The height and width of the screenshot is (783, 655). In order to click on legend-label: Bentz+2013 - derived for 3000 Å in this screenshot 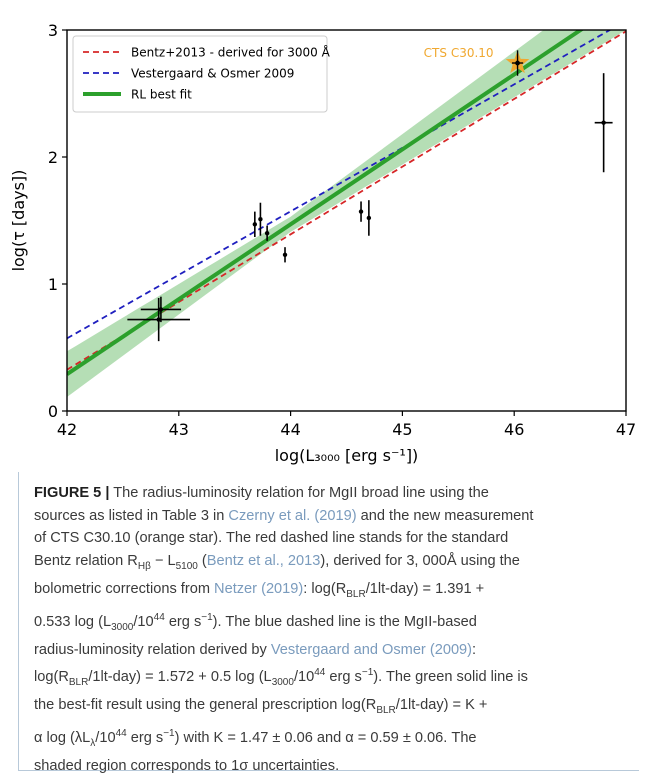, I will do `click(231, 52)`.